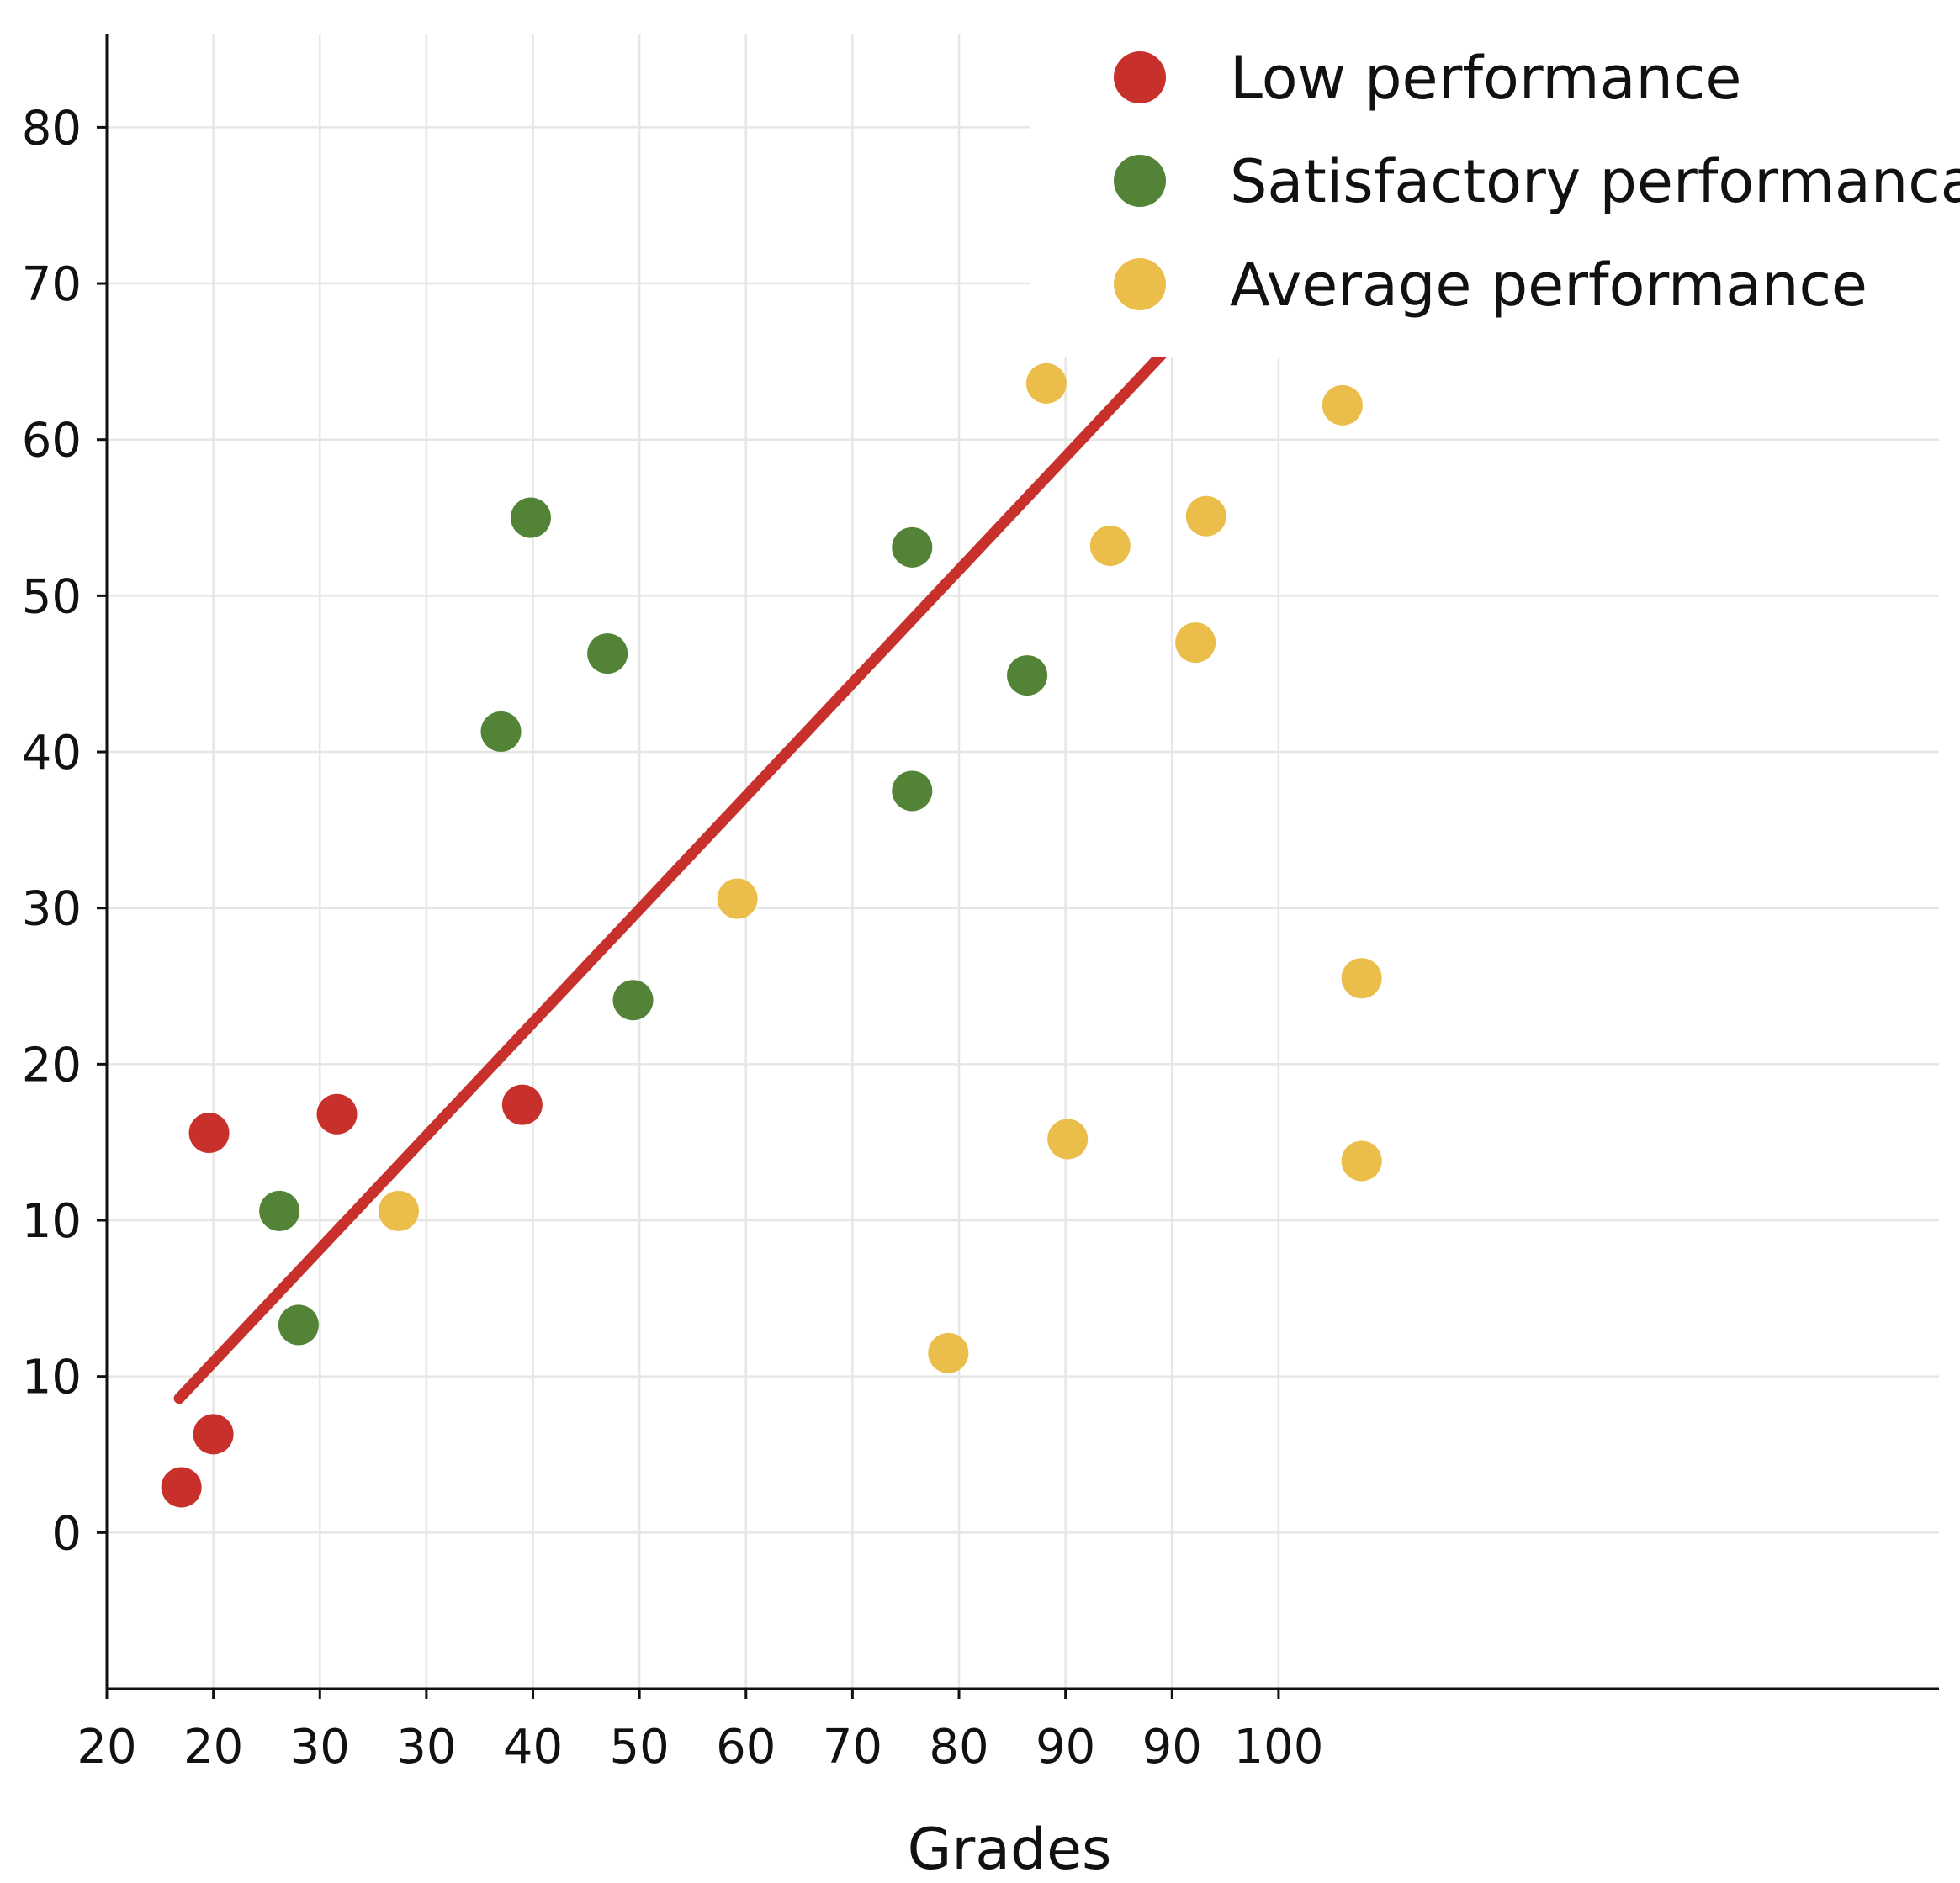  I want to click on y-tick-label: 30, so click(52, 910).